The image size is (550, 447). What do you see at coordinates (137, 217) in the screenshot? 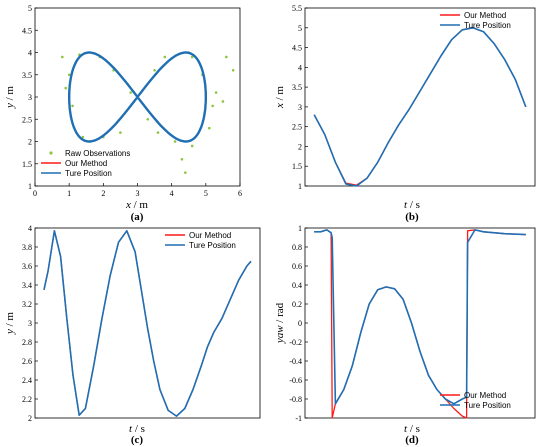
I see `panel-caption: (a)` at bounding box center [137, 217].